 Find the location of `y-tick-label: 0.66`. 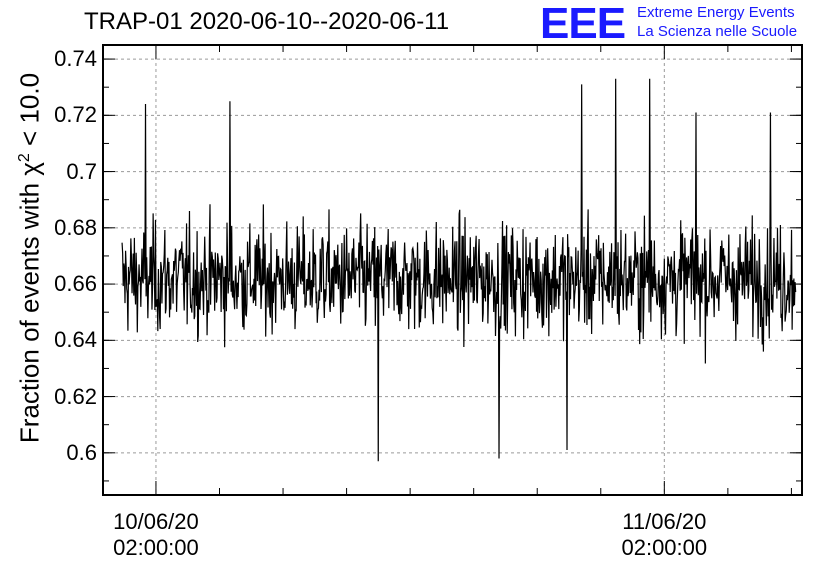

y-tick-label: 0.66 is located at coordinates (75, 284).